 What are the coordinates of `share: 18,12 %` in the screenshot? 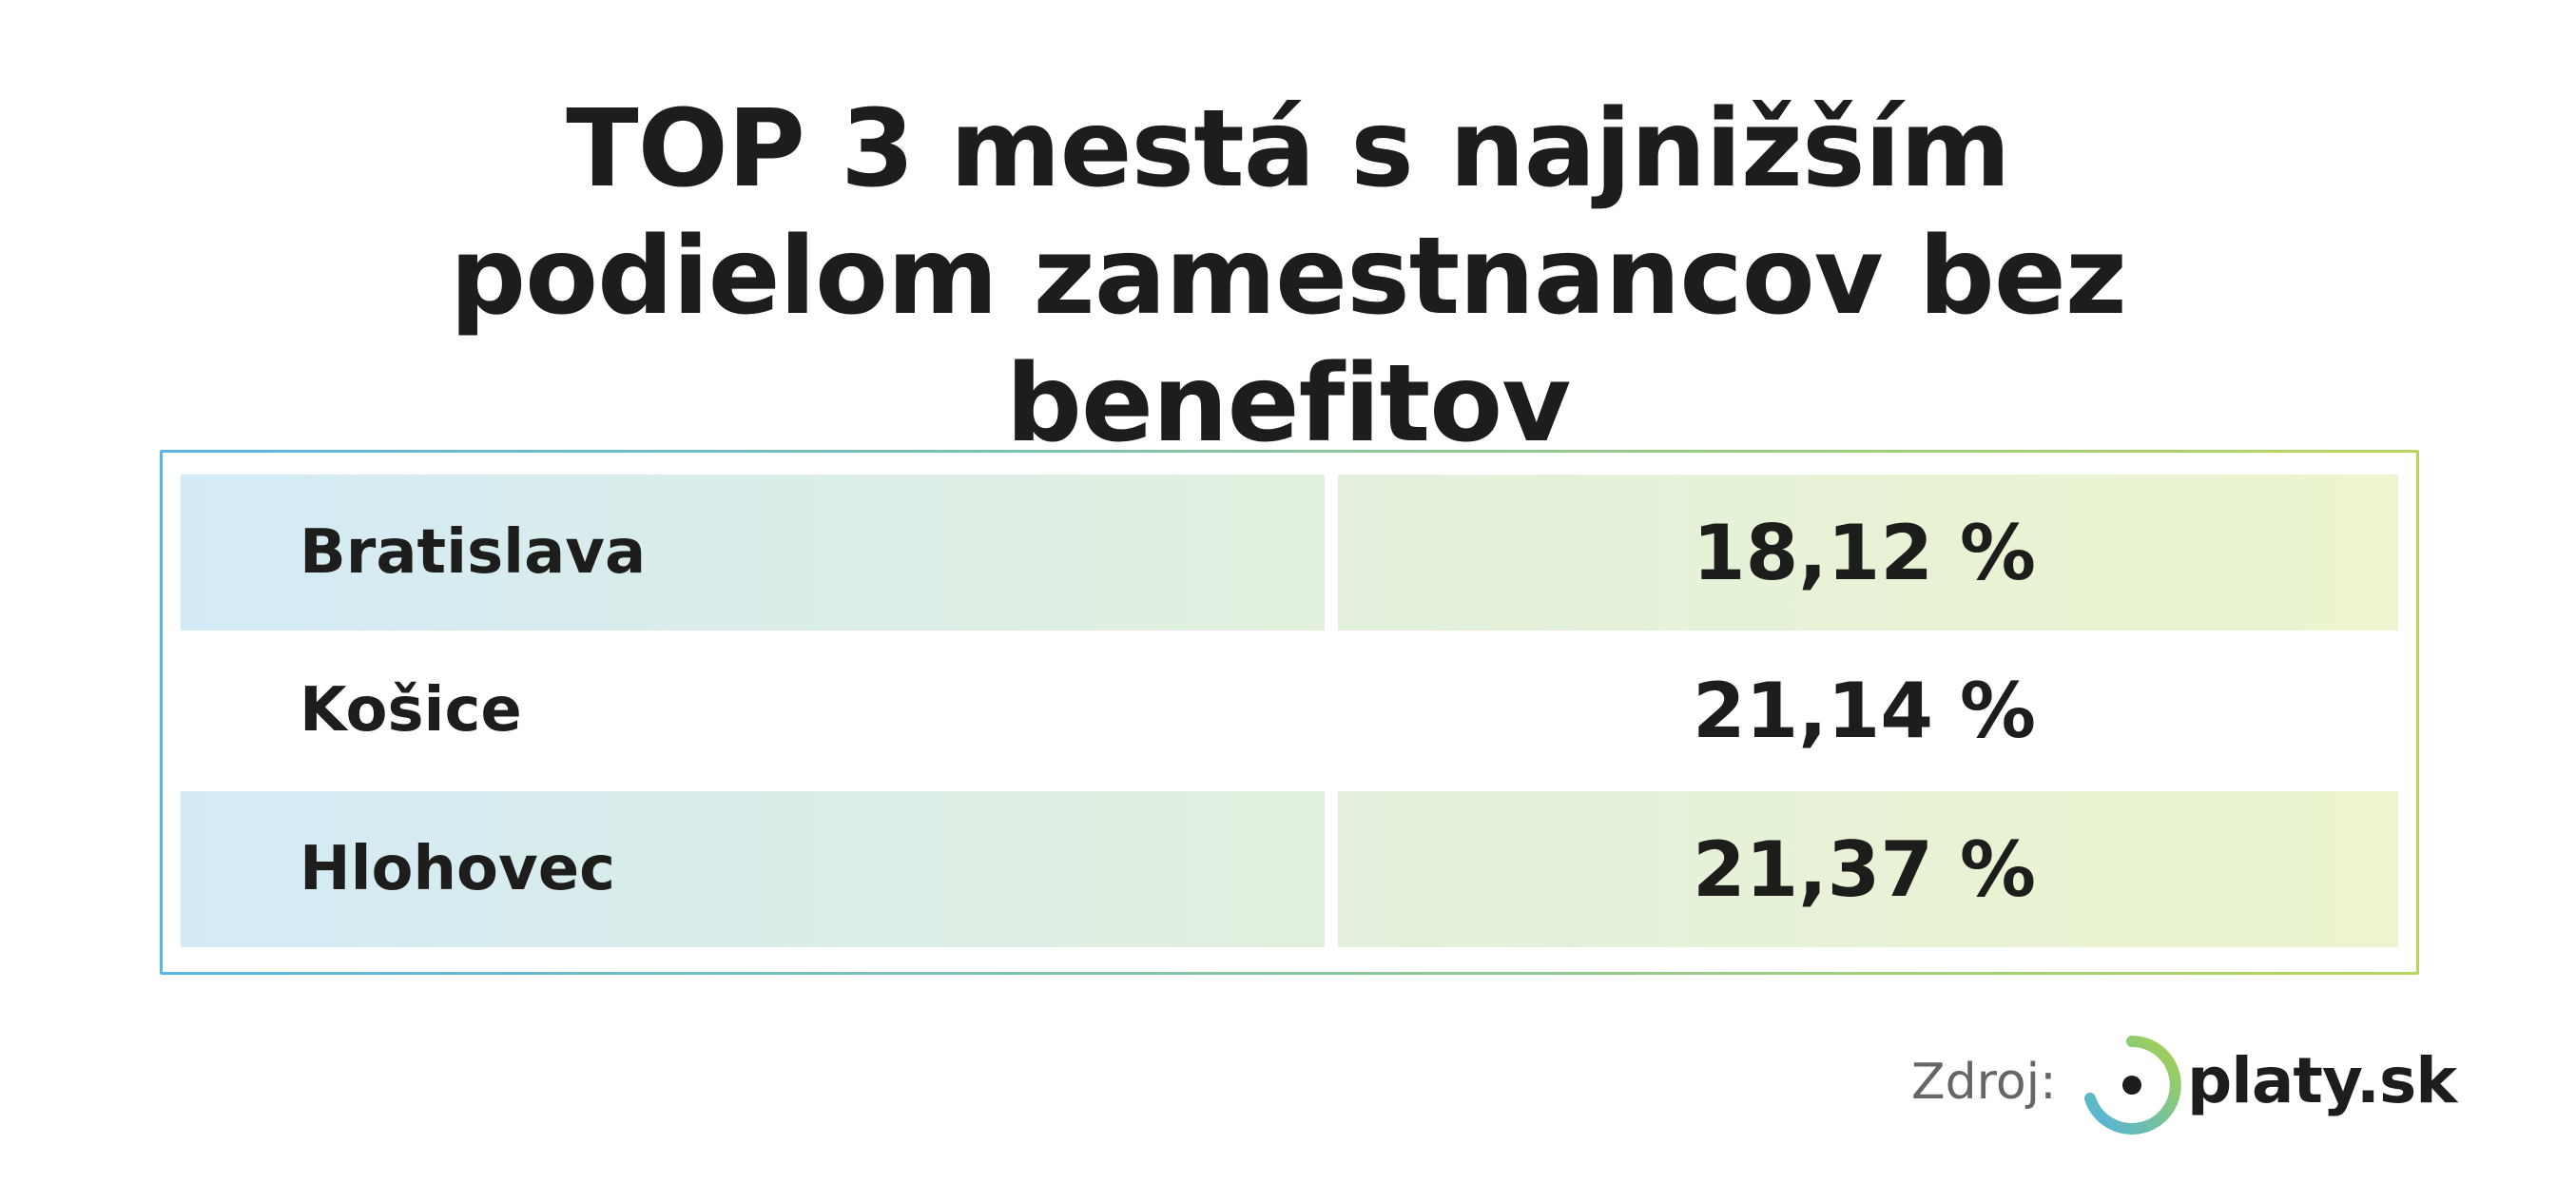 It's located at (1864, 552).